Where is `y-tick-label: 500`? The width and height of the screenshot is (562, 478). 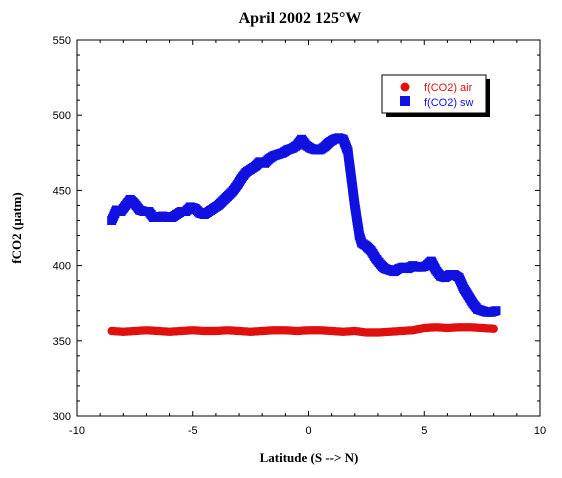 y-tick-label: 500 is located at coordinates (62, 116).